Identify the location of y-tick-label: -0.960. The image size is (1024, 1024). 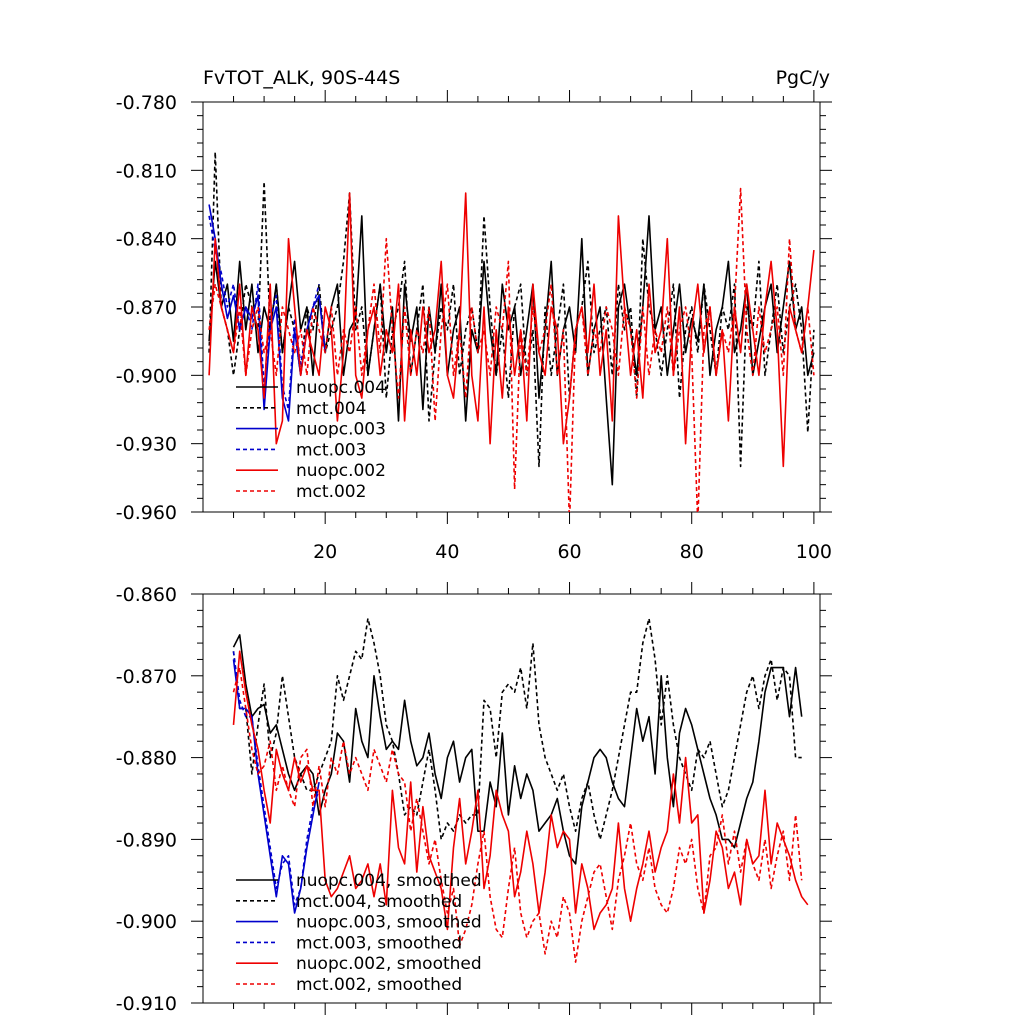
(146, 513).